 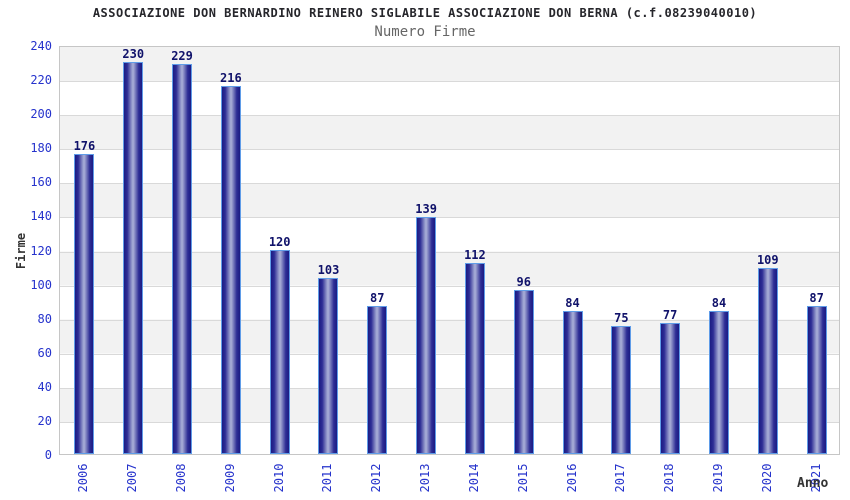 I want to click on y-tick-label: 240, so click(x=41, y=46).